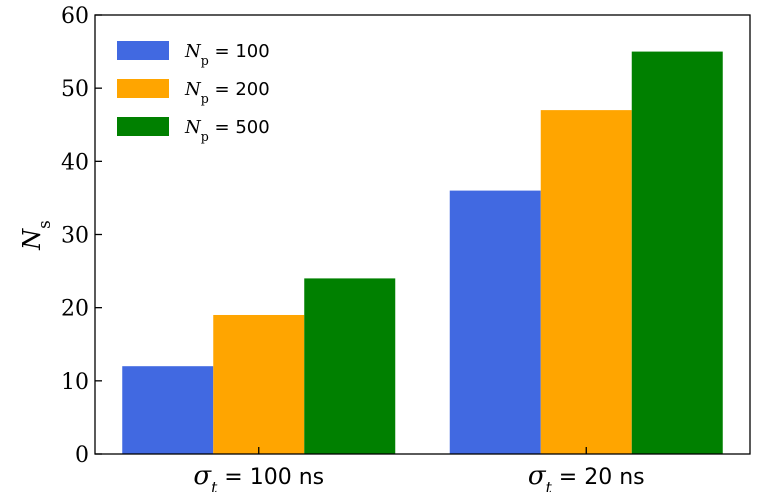 This screenshot has width=759, height=492. I want to click on bar-series1-cat2, so click(495, 322).